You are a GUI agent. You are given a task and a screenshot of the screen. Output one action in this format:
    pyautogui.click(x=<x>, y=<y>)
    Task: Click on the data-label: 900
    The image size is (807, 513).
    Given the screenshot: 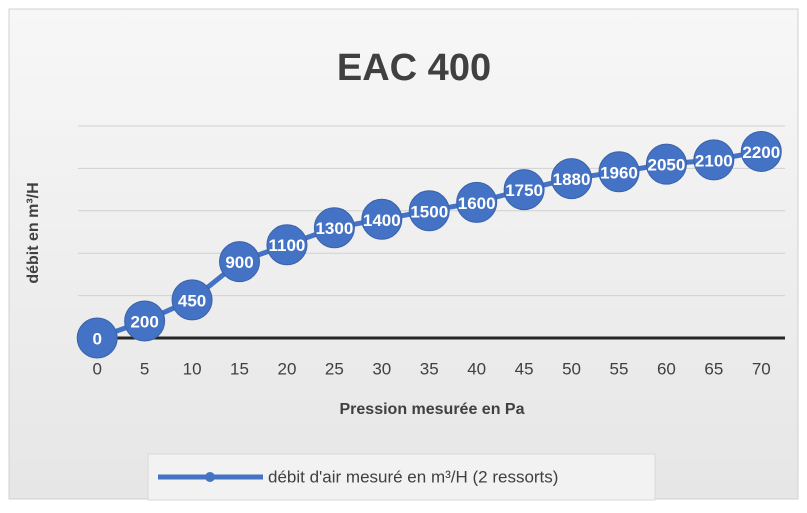 What is the action you would take?
    pyautogui.click(x=239, y=262)
    